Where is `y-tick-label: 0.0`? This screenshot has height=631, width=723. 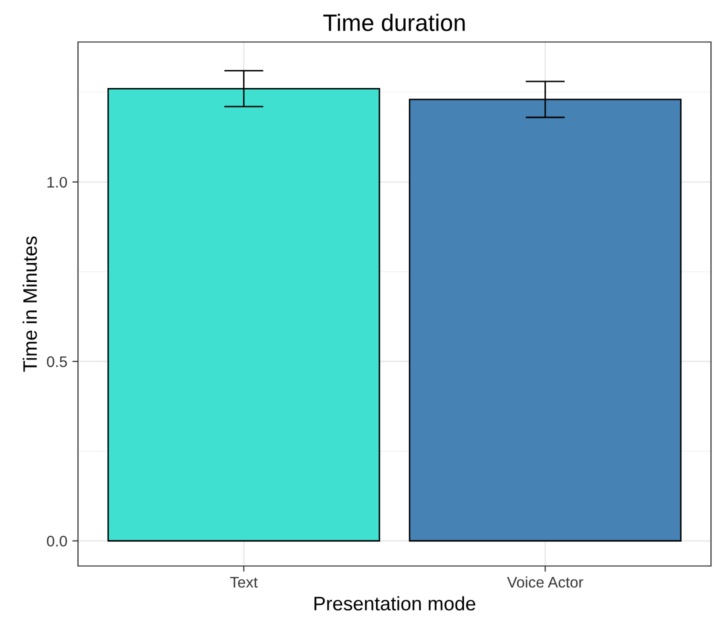
y-tick-label: 0.0 is located at coordinates (56, 541).